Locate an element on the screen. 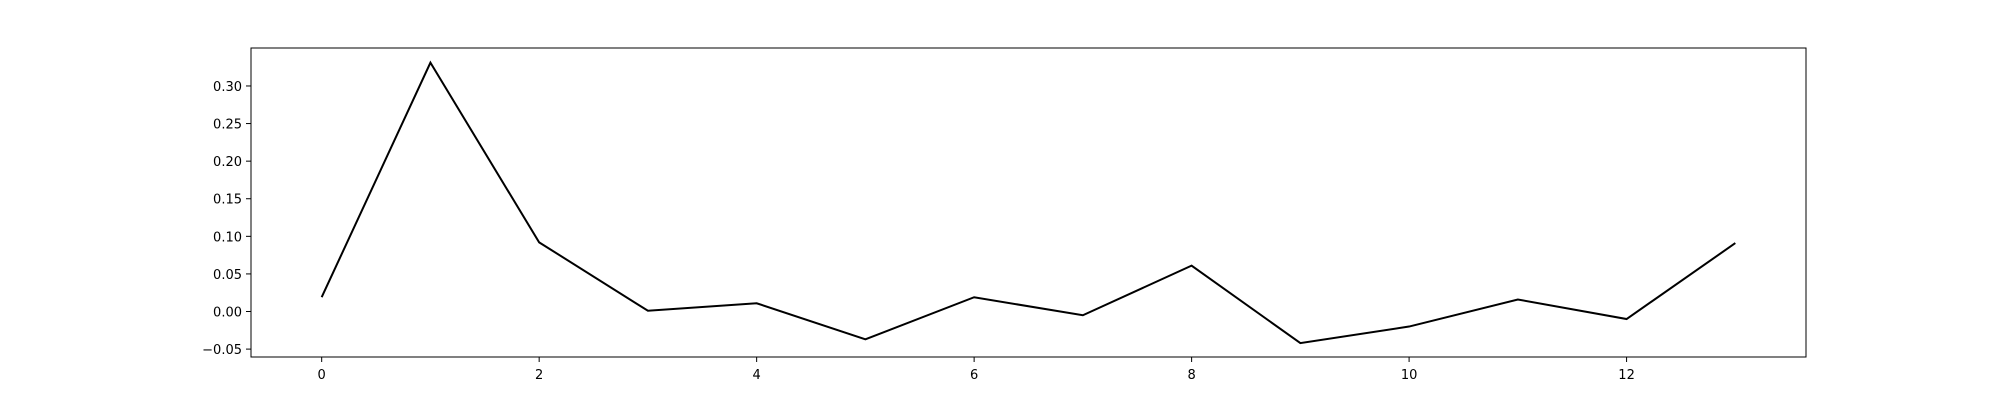  y-tick-label: 0.15 is located at coordinates (227, 200).